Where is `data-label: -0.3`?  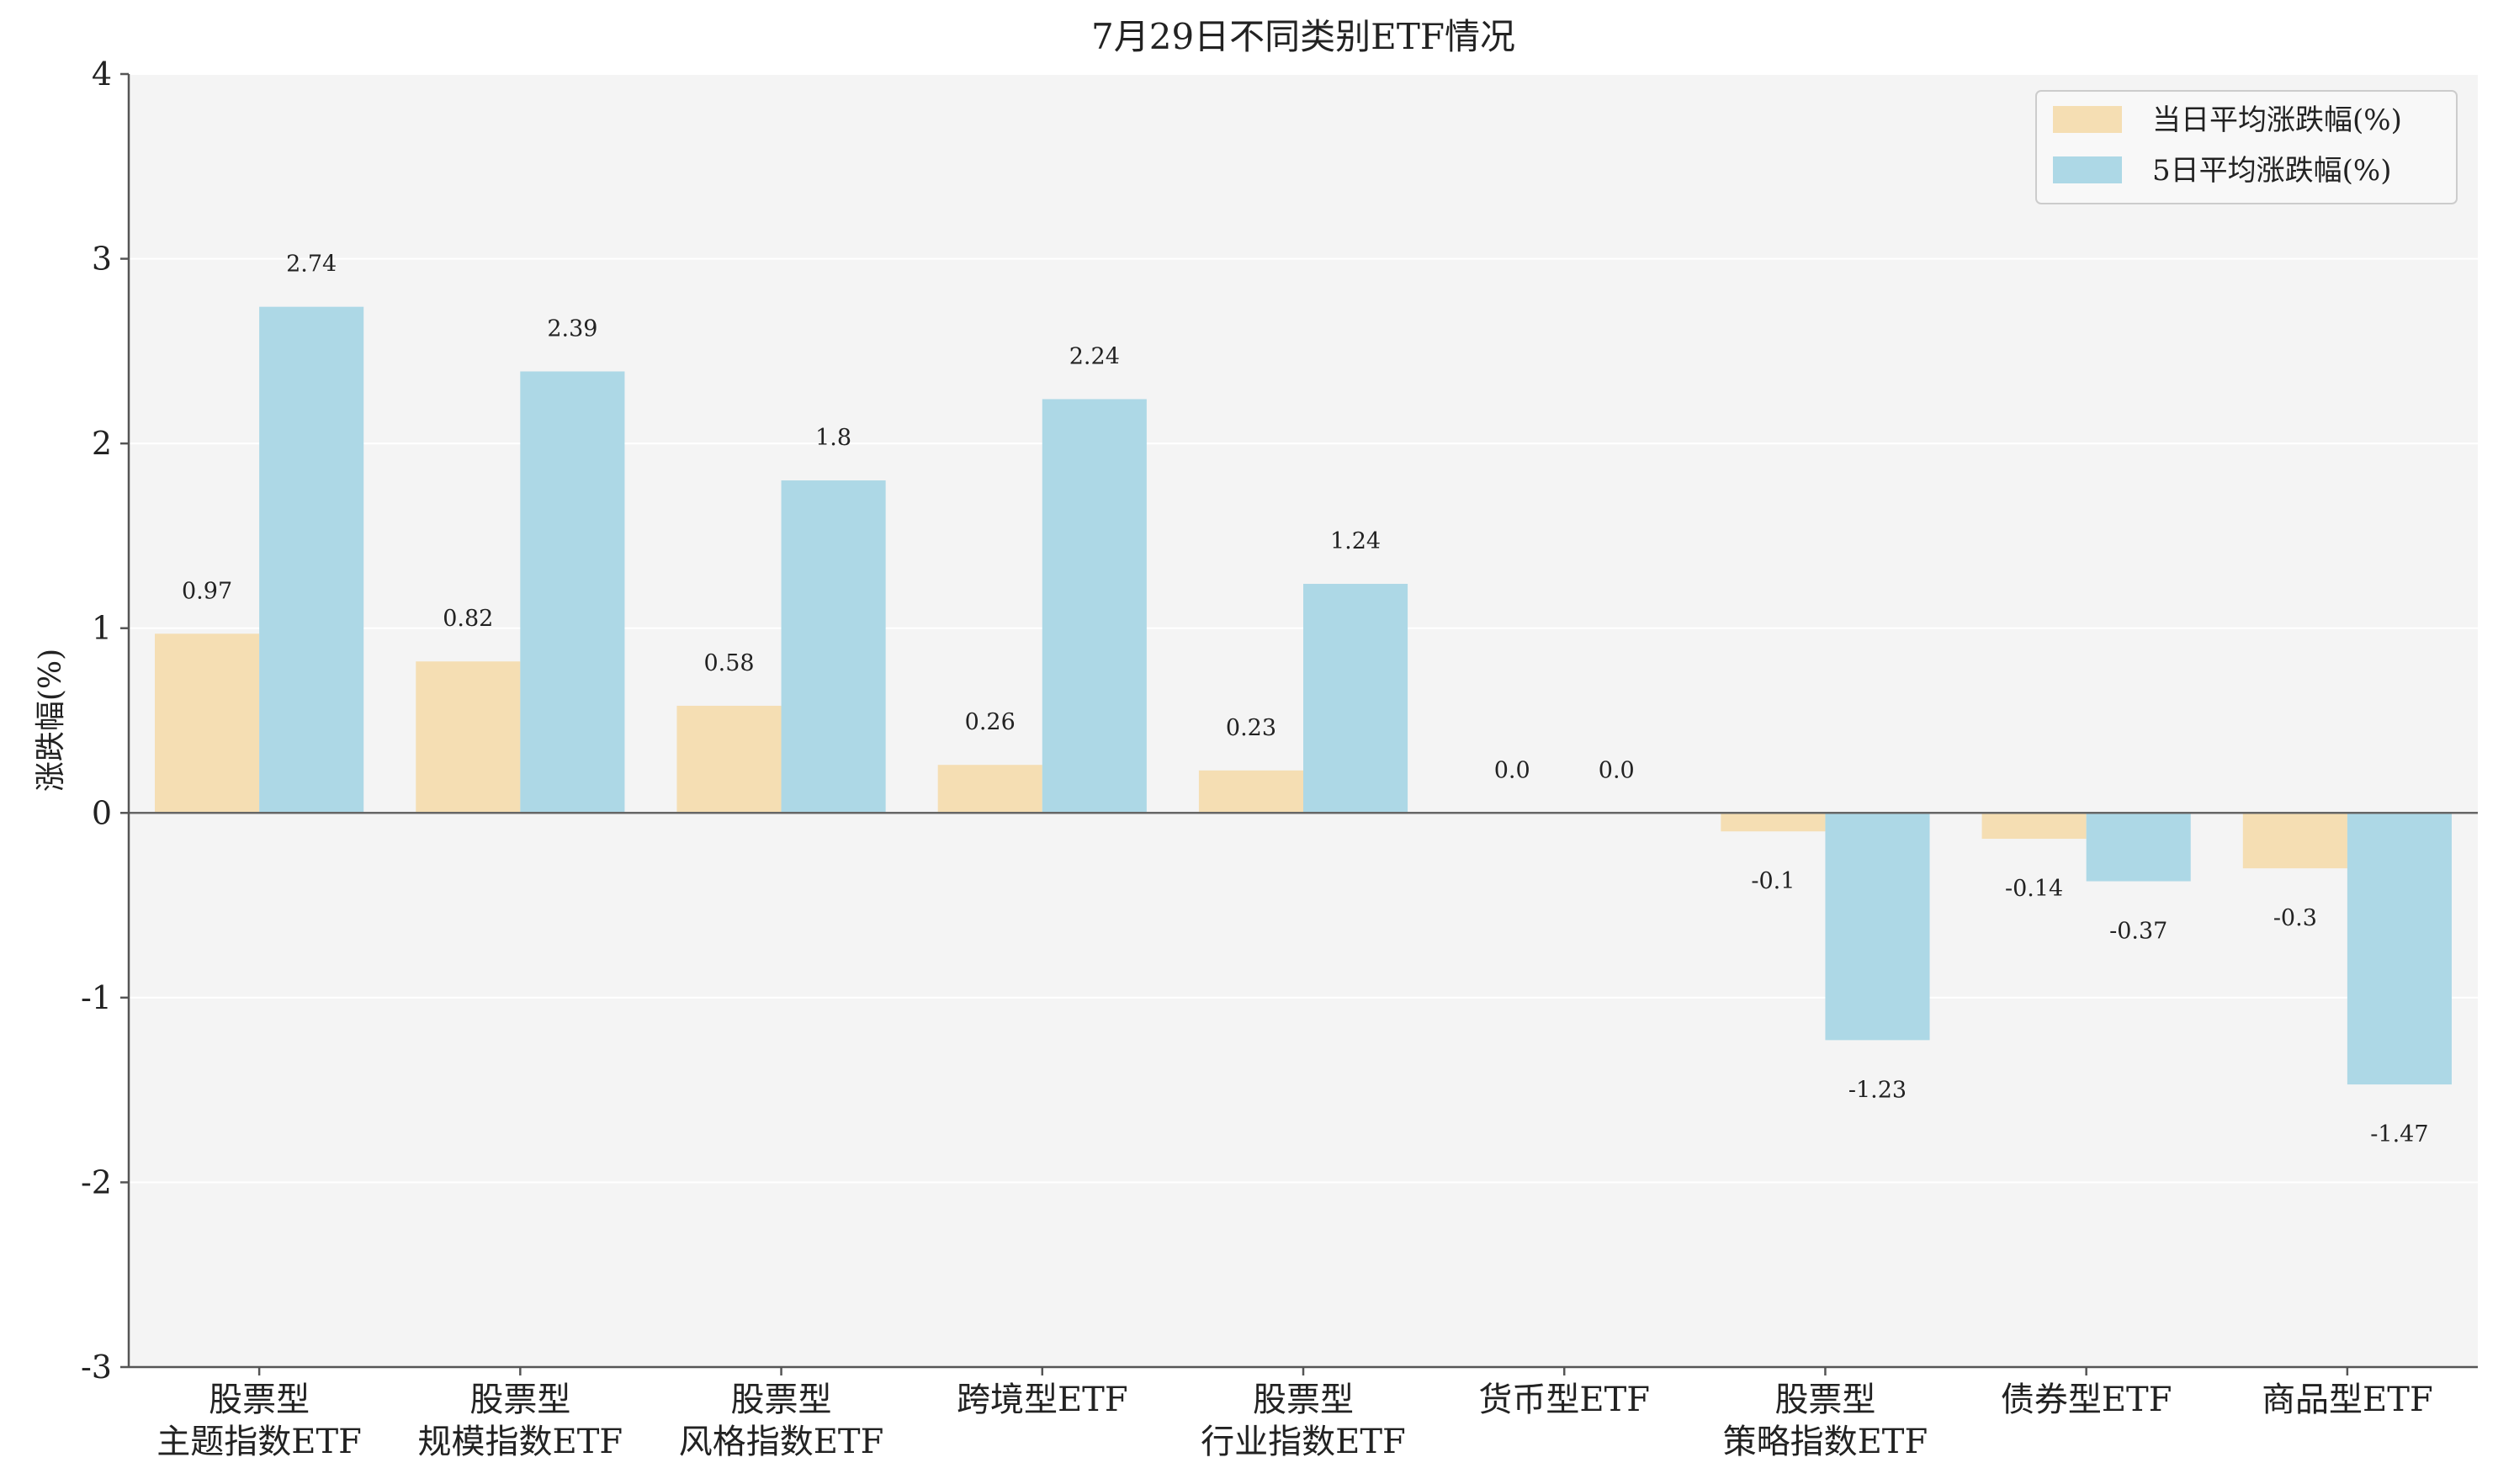 data-label: -0.3 is located at coordinates (2295, 918).